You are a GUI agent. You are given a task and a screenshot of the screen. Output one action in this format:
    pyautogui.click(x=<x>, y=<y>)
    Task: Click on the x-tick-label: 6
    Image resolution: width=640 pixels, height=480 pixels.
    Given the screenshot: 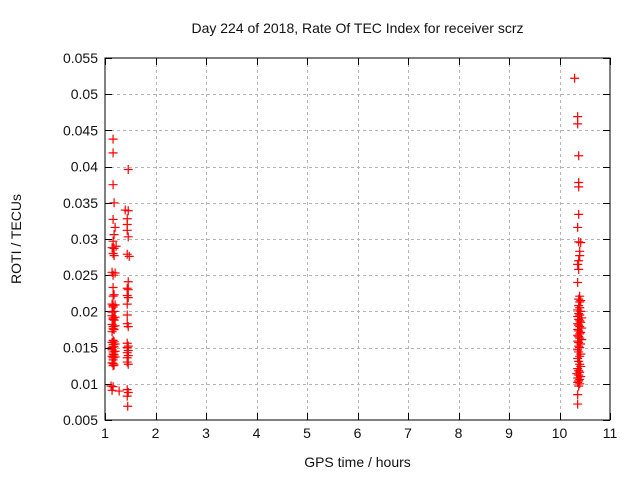 What is the action you would take?
    pyautogui.click(x=358, y=433)
    